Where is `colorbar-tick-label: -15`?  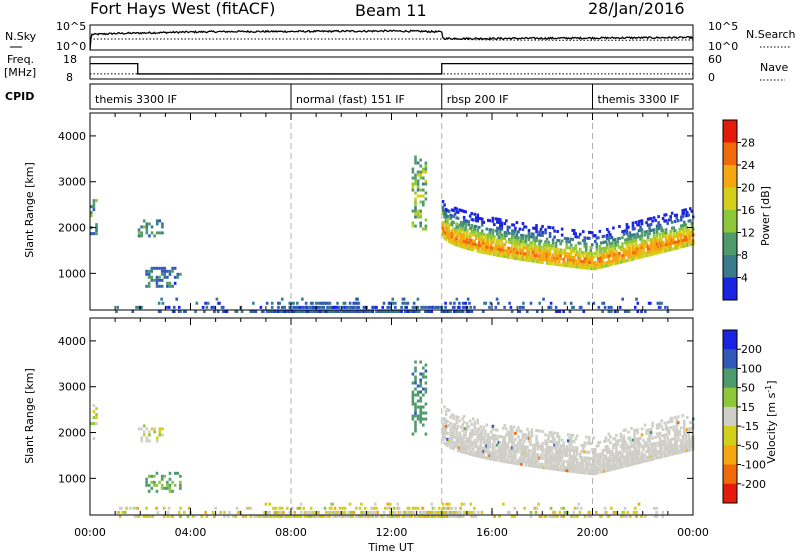
colorbar-tick-label: -15 is located at coordinates (750, 426).